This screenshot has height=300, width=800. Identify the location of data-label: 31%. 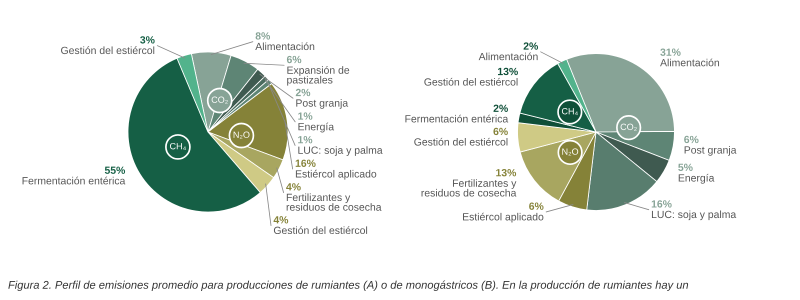
(670, 52).